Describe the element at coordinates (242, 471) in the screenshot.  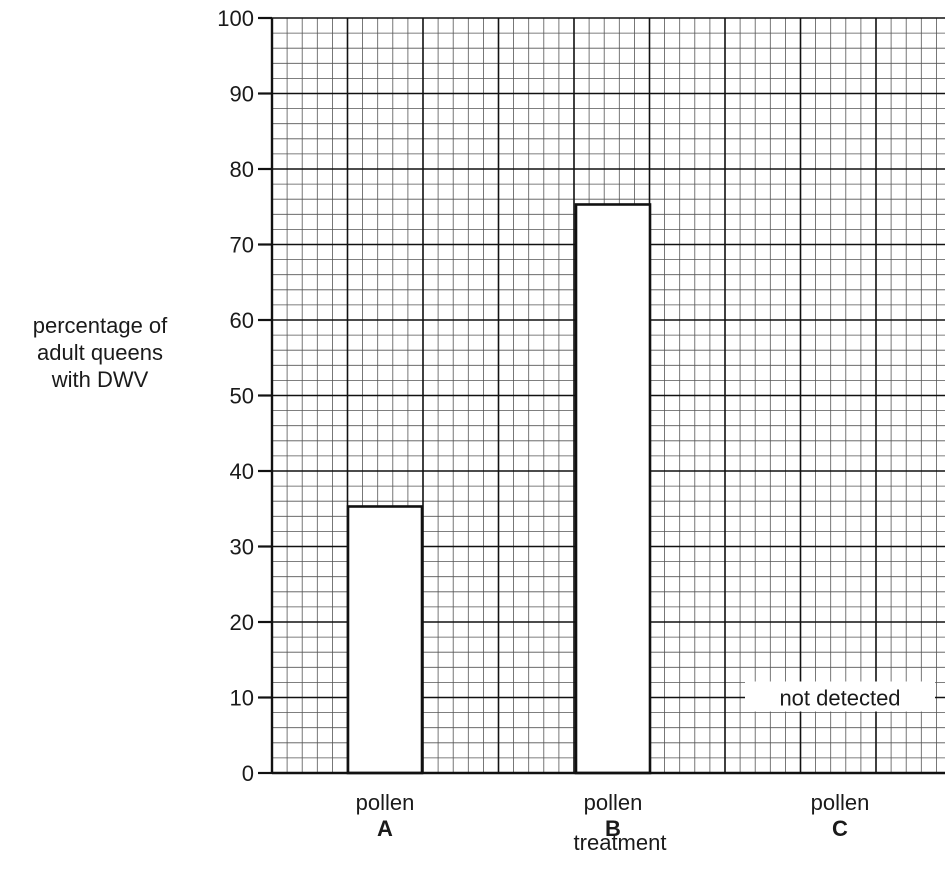
I see `y-tick-label: 40` at that location.